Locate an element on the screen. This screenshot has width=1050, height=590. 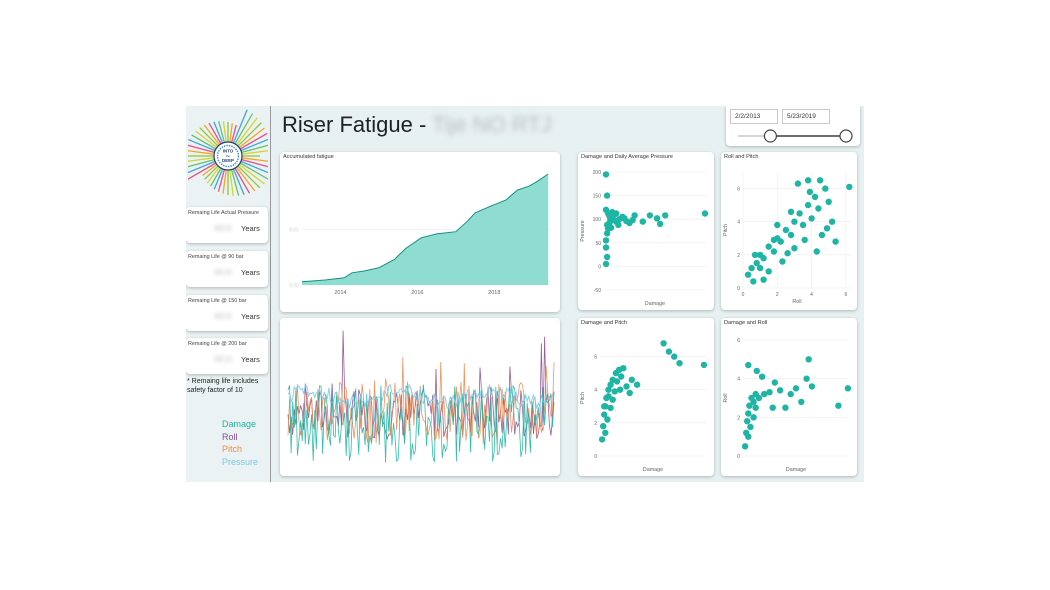
time-series-panel is located at coordinates (420, 397).